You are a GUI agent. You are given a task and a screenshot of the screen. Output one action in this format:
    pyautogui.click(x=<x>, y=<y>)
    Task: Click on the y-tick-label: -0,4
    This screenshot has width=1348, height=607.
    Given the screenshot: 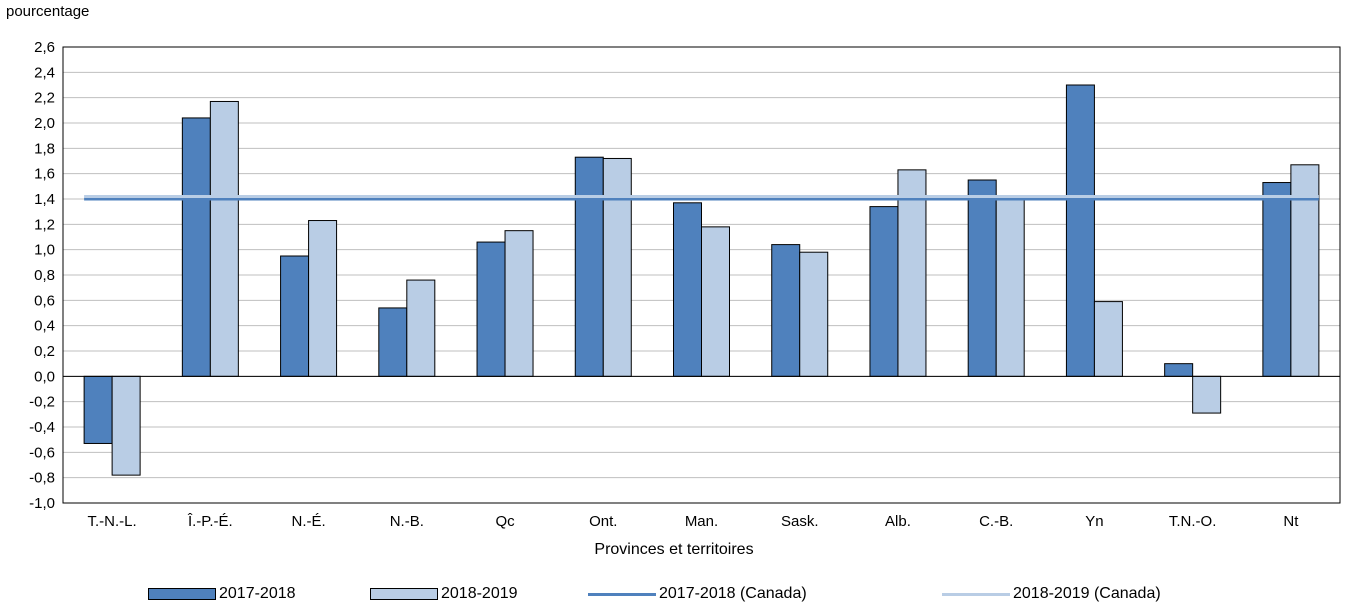 What is the action you would take?
    pyautogui.click(x=42, y=427)
    